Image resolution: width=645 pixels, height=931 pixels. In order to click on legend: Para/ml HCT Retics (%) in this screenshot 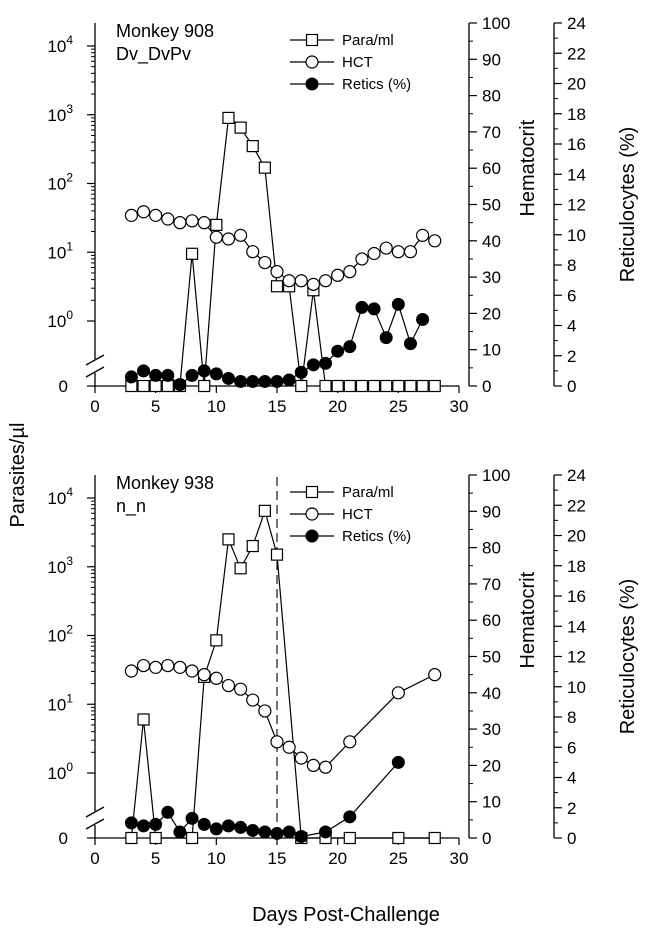, I will do `click(350, 514)`.